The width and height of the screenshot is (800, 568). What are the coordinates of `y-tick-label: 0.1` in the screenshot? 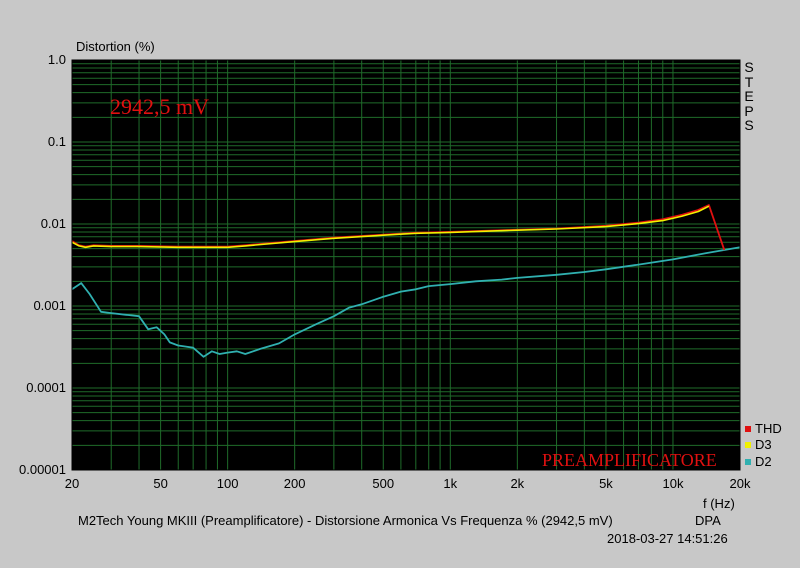 It's located at (56, 141).